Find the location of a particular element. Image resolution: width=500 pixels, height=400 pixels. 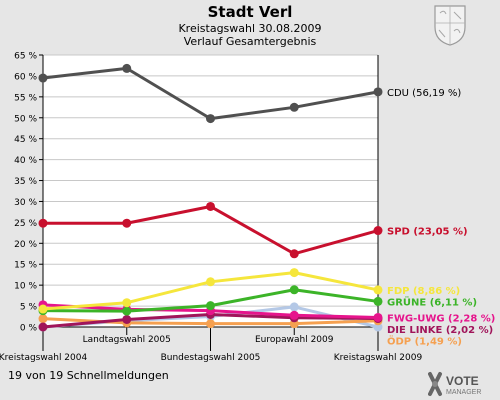

series-end-label: ÖDP (1,49 %) is located at coordinates (424, 340).